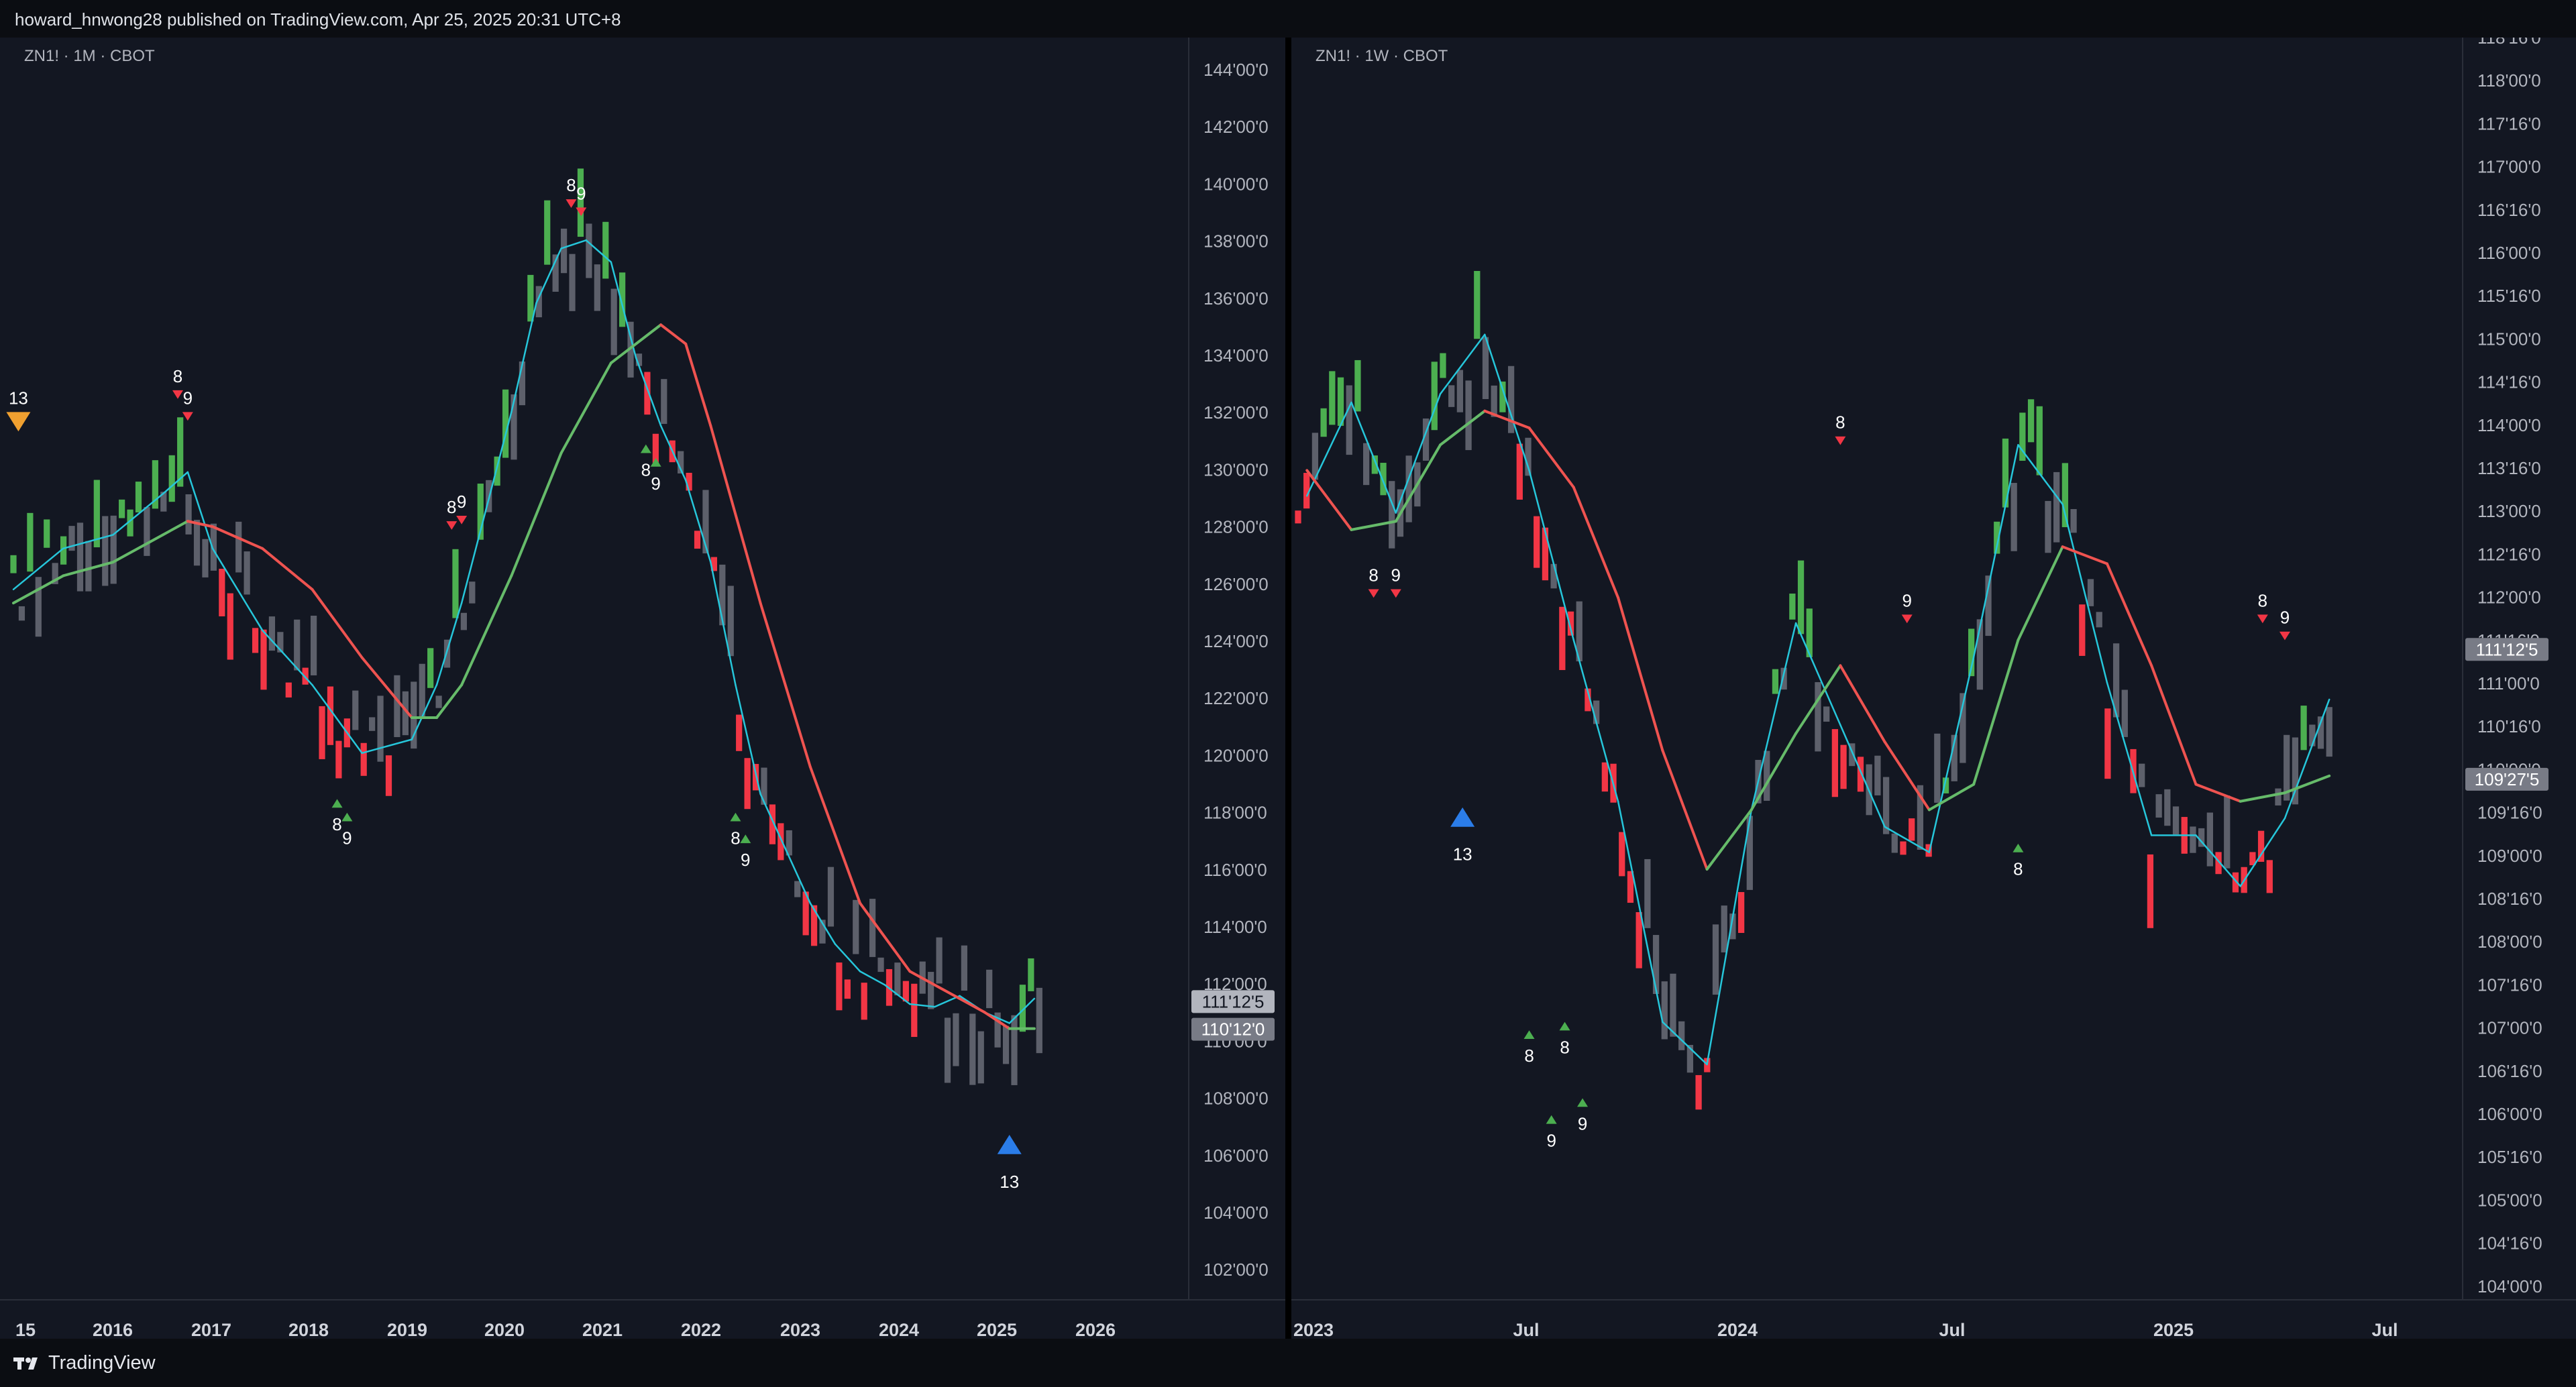 The image size is (2576, 1387). Describe the element at coordinates (211, 1329) in the screenshot. I see `time-tick-label: 2017` at that location.